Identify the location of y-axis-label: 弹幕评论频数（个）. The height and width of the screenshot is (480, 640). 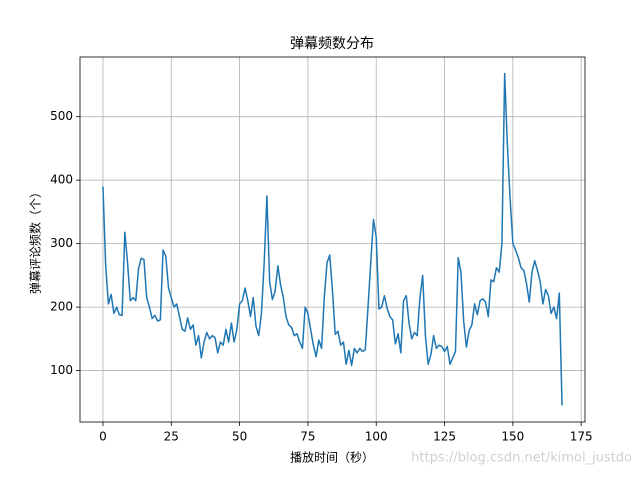
(35, 240).